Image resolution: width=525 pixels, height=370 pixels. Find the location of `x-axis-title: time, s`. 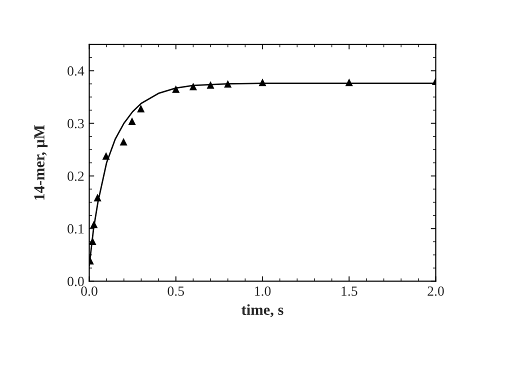

x-axis-title: time, s is located at coordinates (263, 311).